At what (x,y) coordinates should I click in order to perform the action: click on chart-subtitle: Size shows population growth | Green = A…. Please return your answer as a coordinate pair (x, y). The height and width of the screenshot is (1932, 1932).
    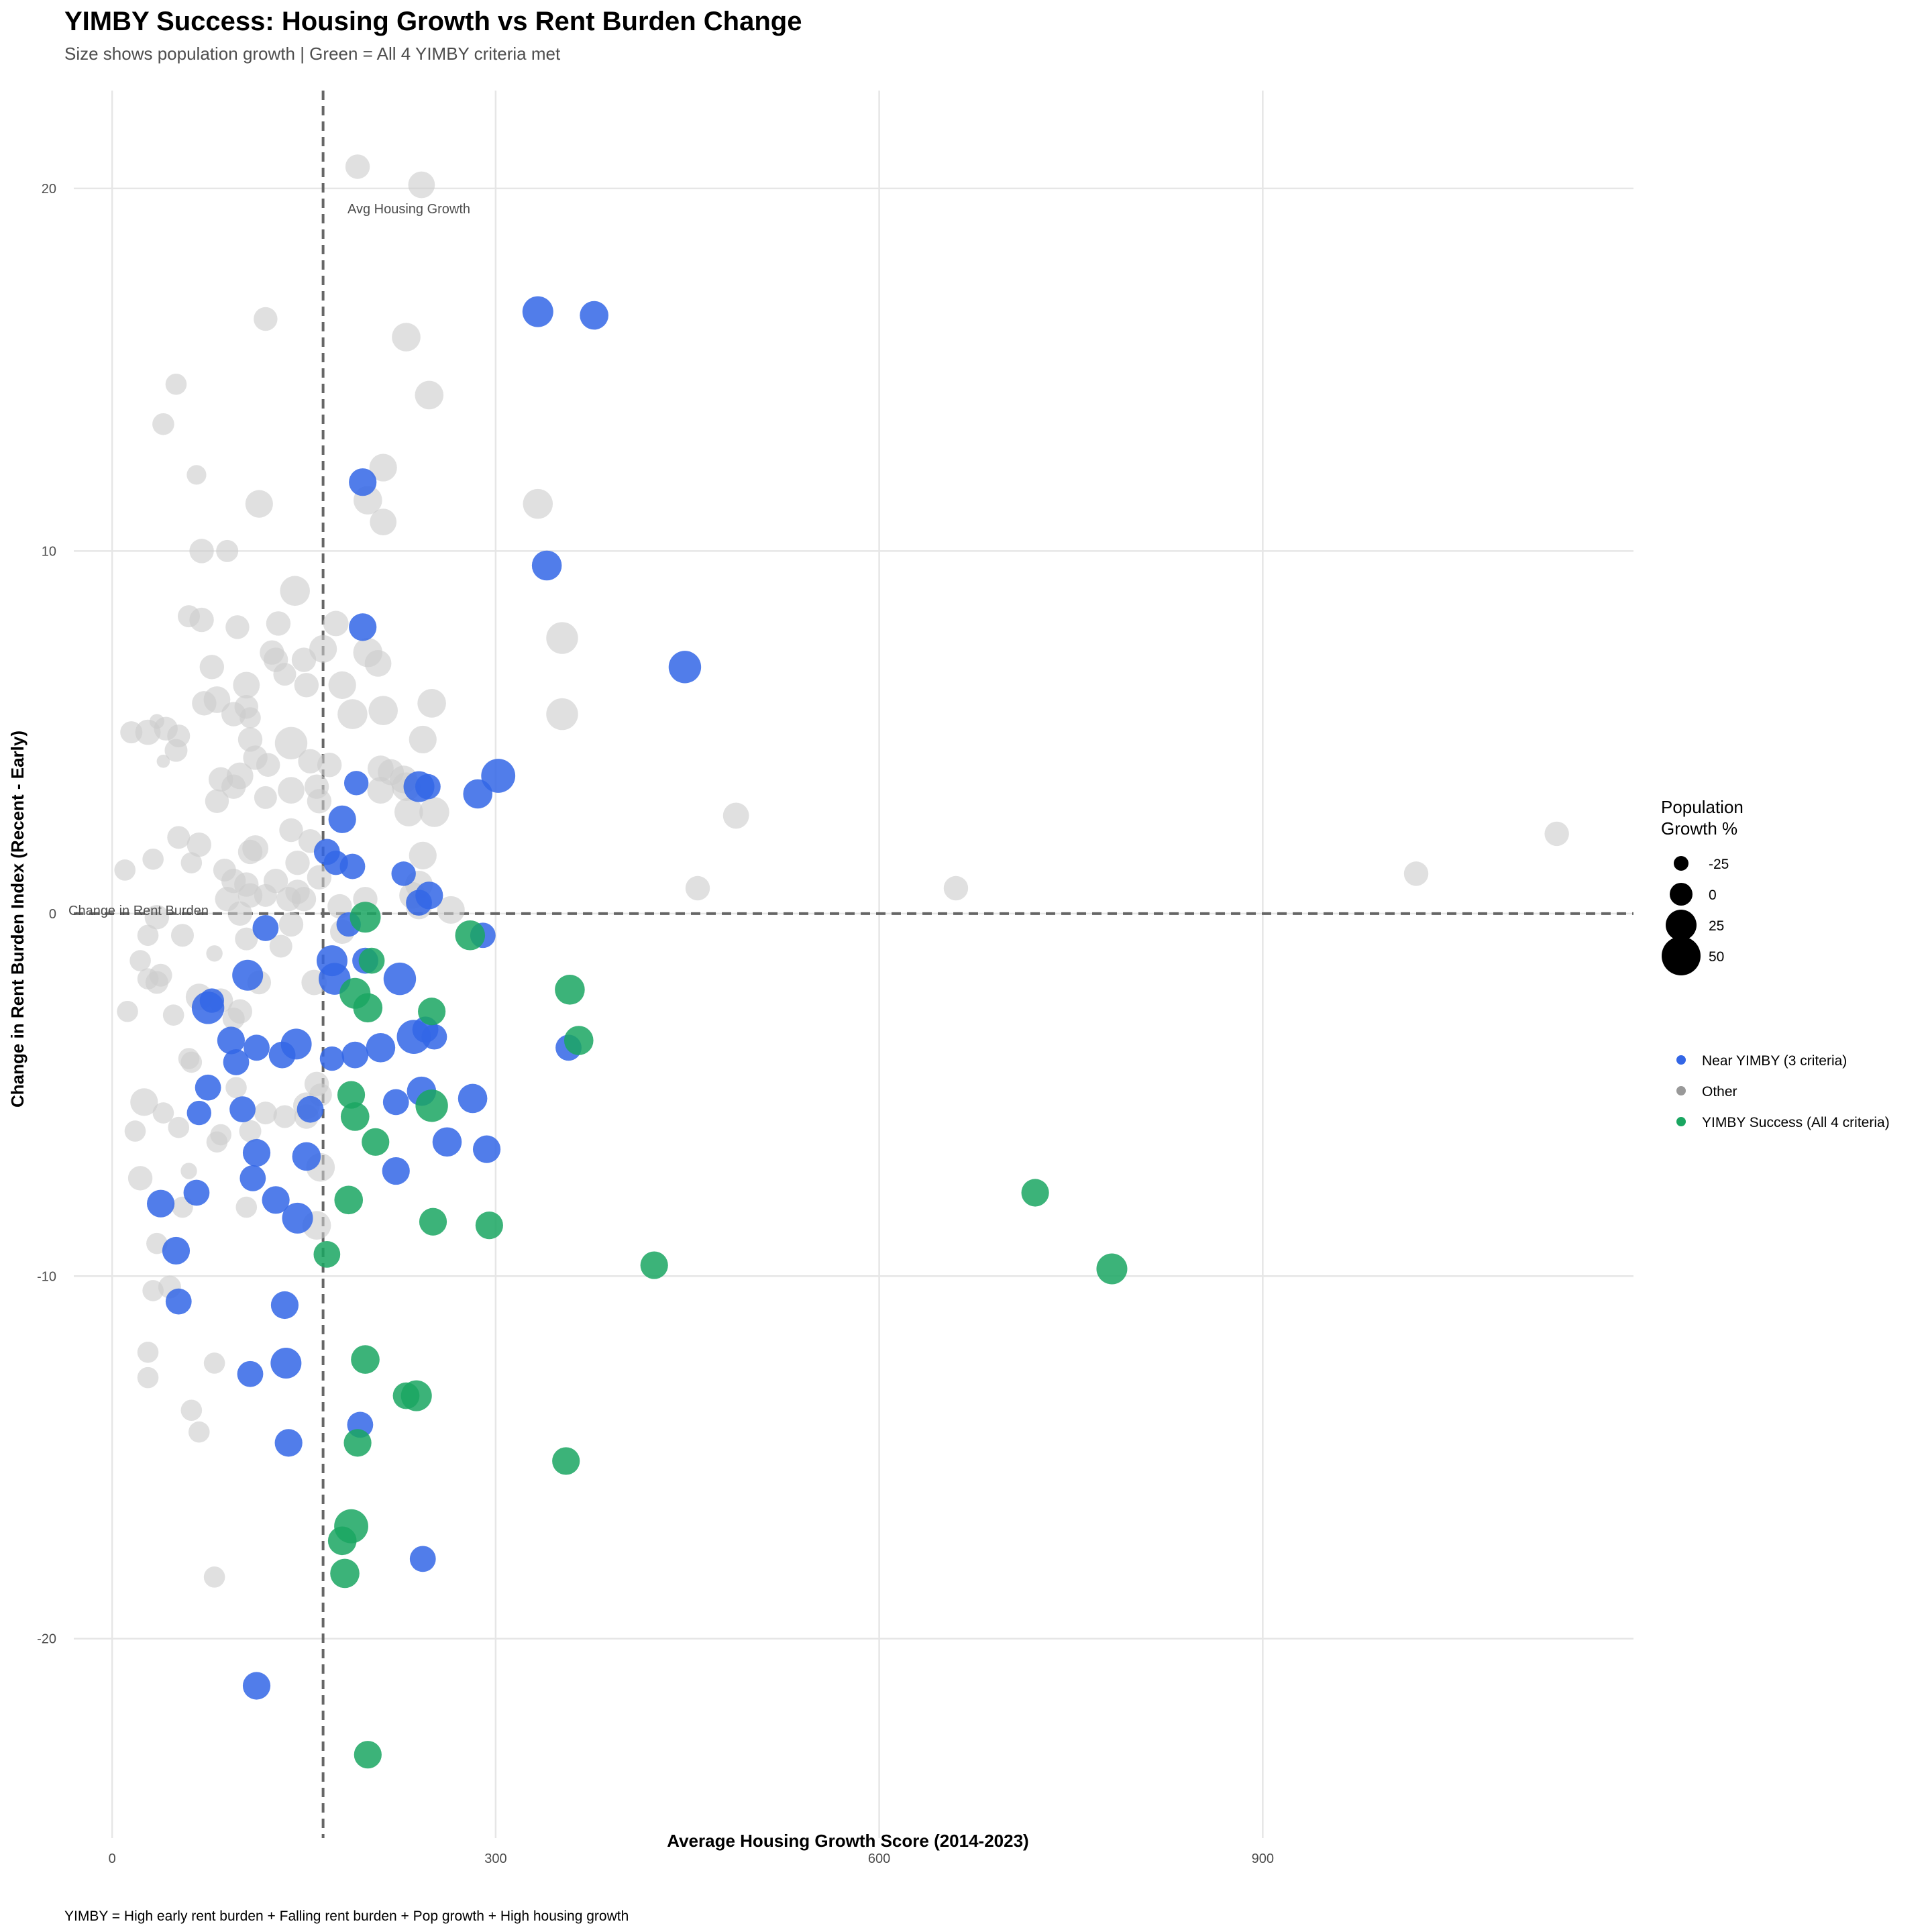
    Looking at the image, I should click on (312, 54).